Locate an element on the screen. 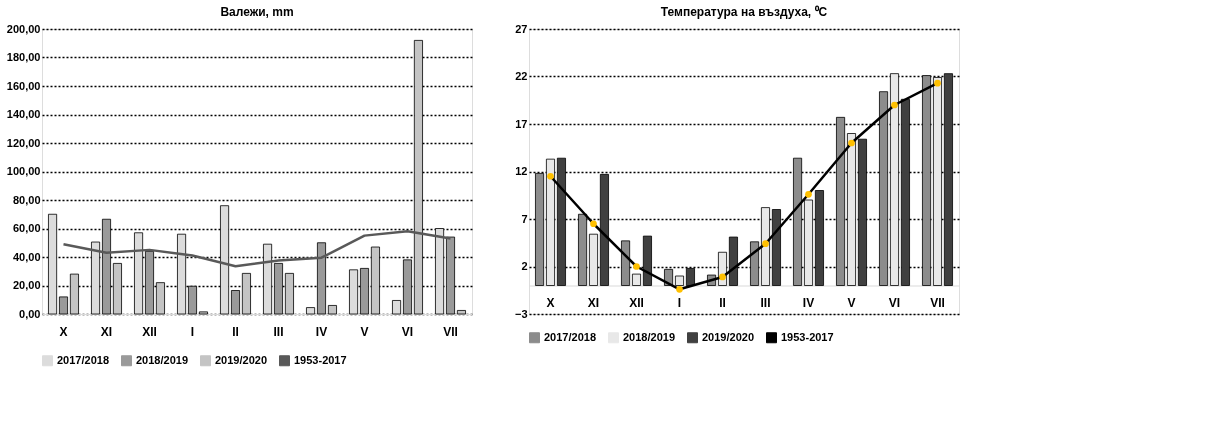 The width and height of the screenshot is (1211, 445). y-tick-label: 100,00 is located at coordinates (23, 171).